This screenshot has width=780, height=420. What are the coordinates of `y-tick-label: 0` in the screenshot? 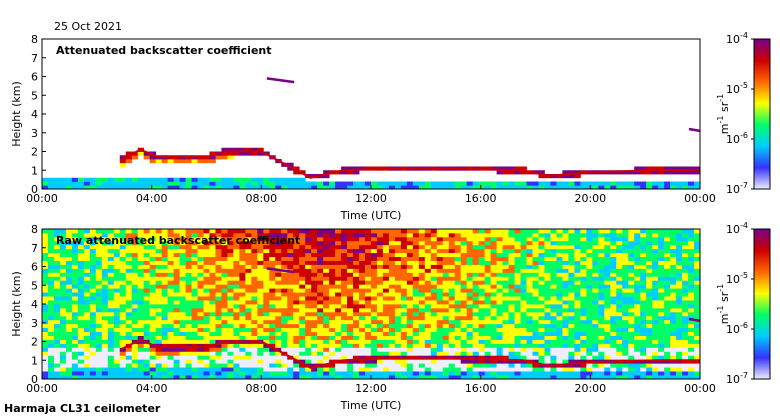 It's located at (34, 189).